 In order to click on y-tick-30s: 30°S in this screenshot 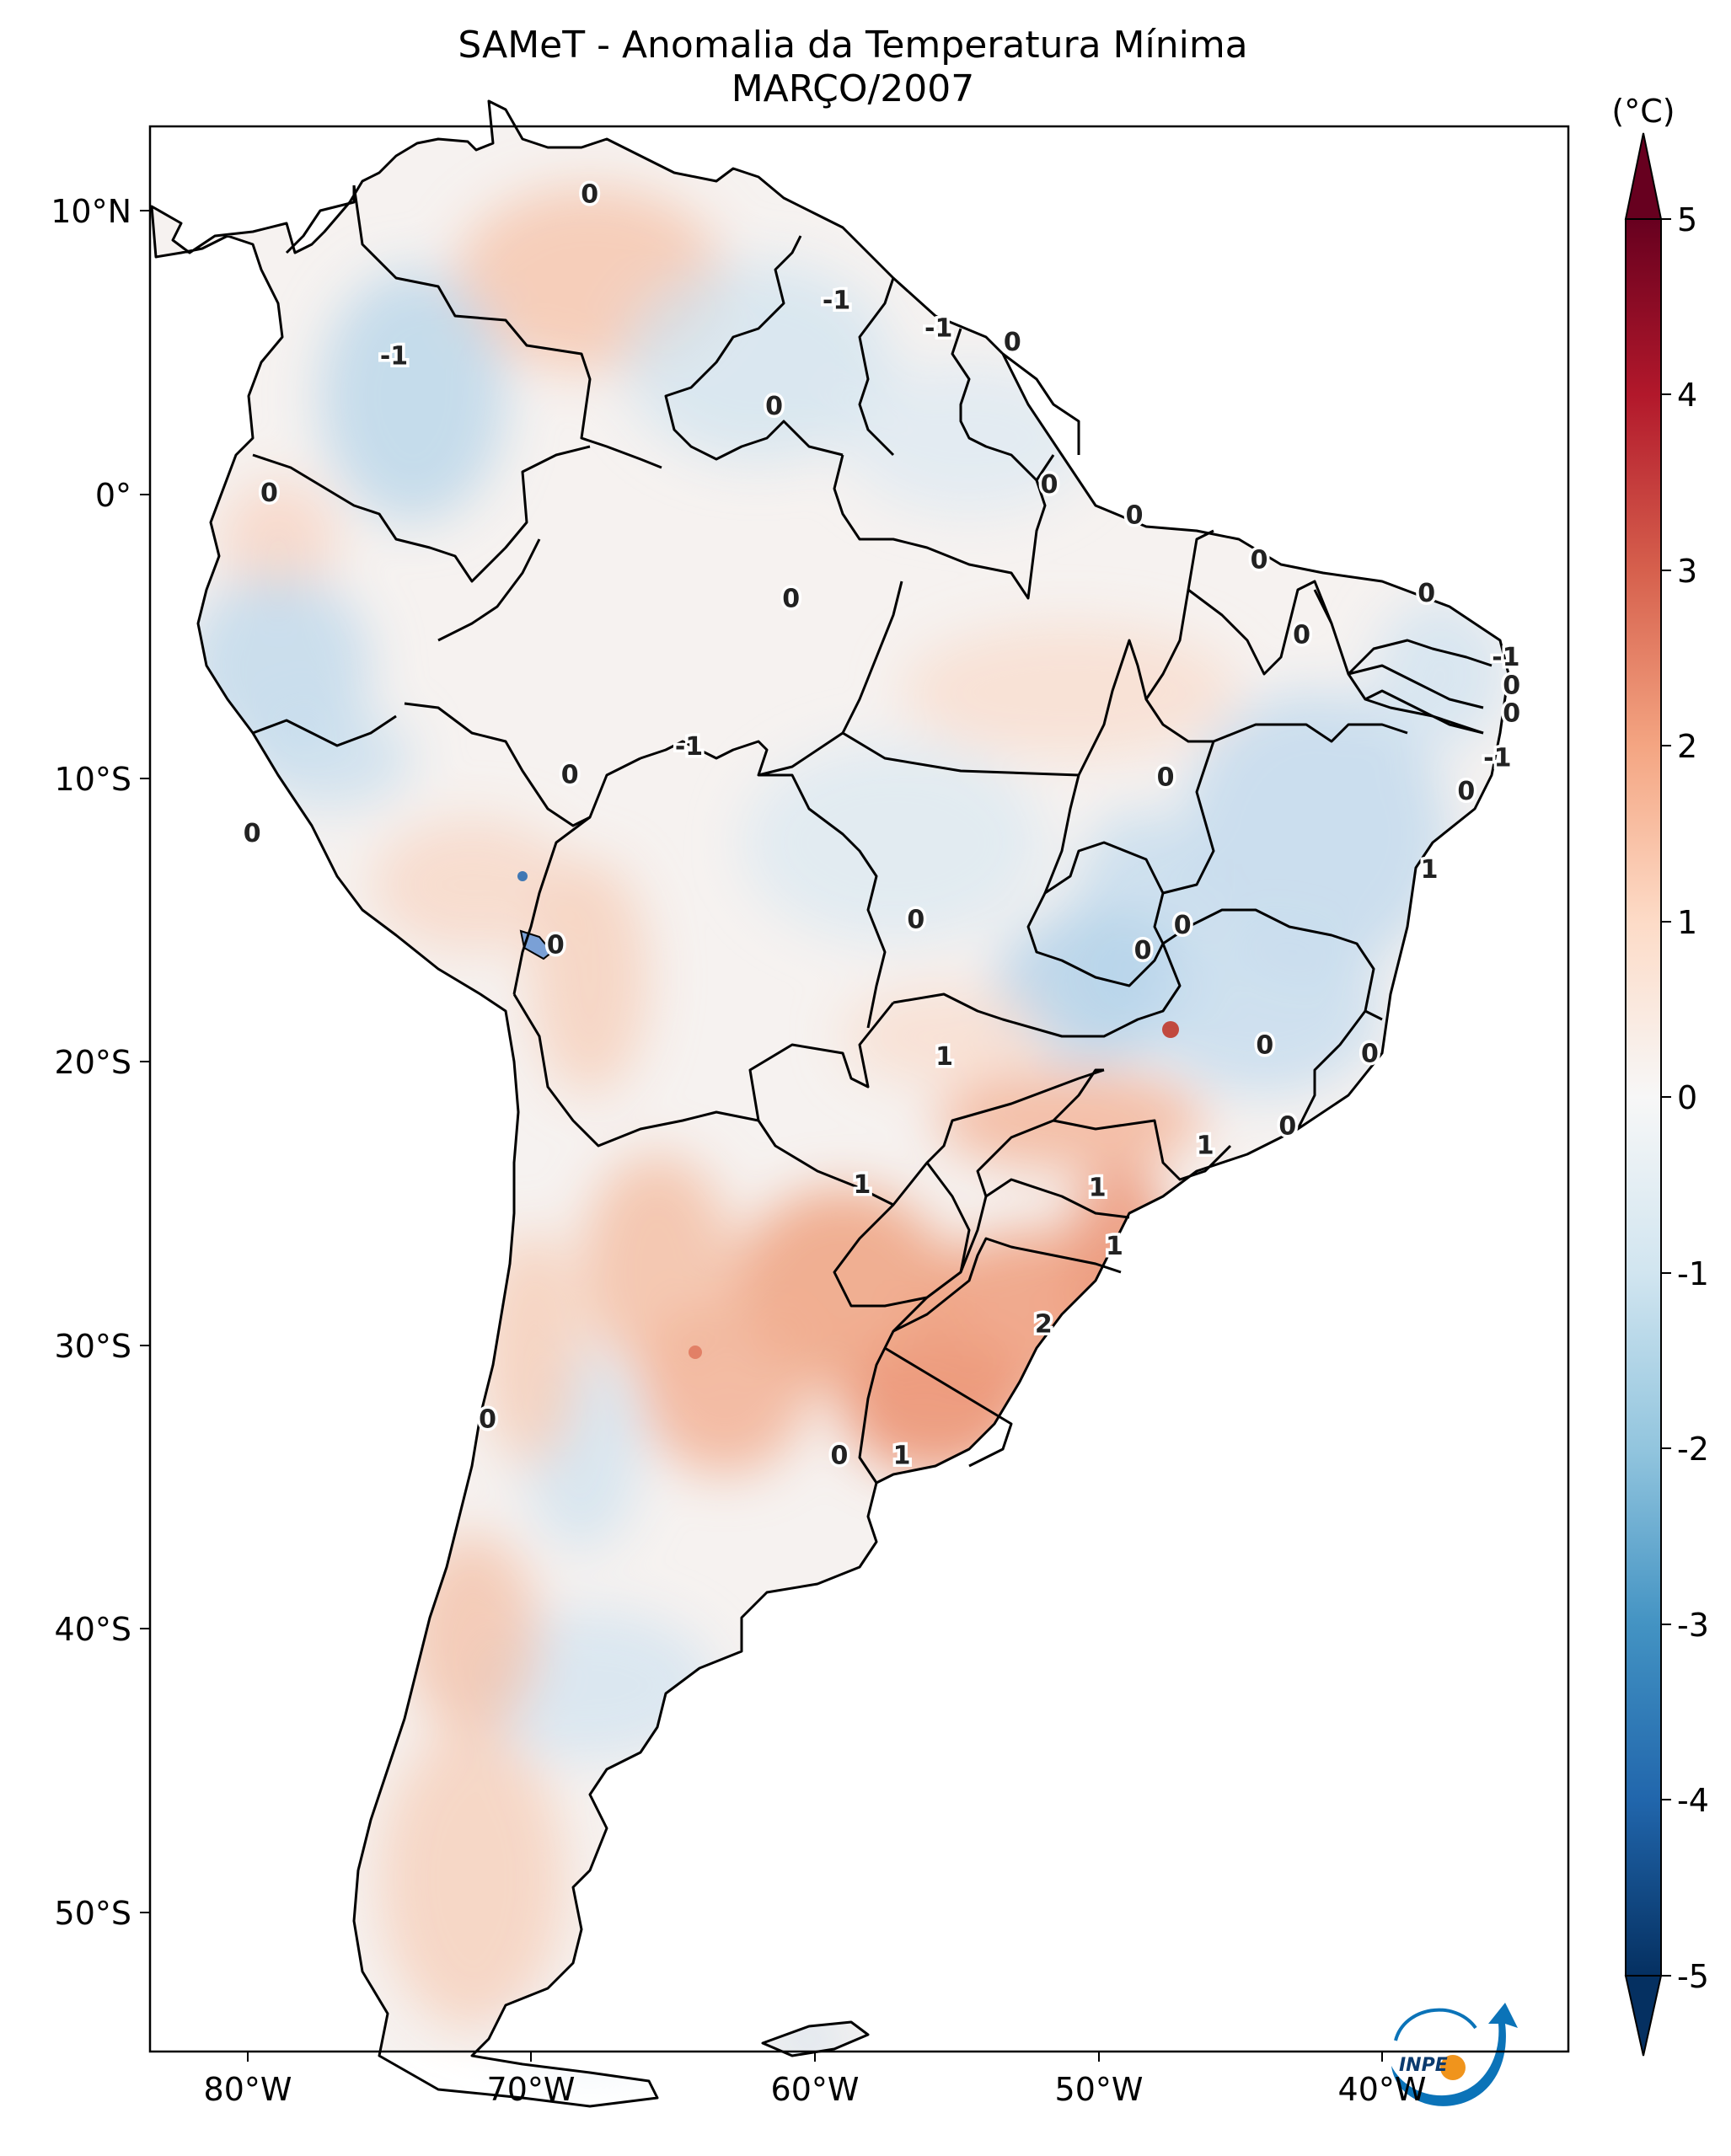, I will do `click(93, 1346)`.